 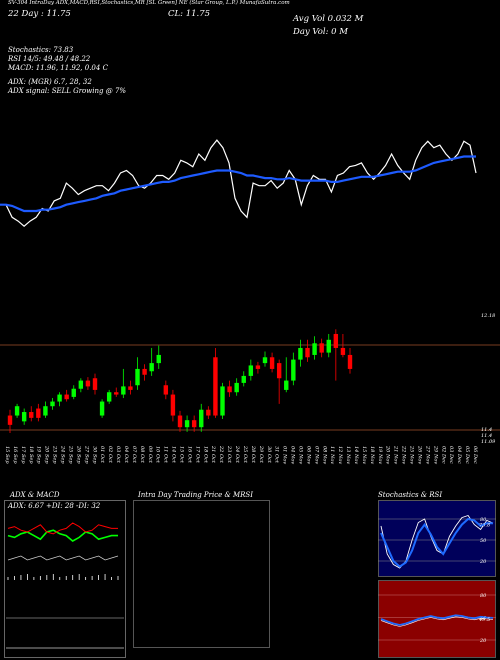 What do you see at coordinates (364, 455) in the screenshot?
I see `x-axis-label: 15 Nov` at bounding box center [364, 455].